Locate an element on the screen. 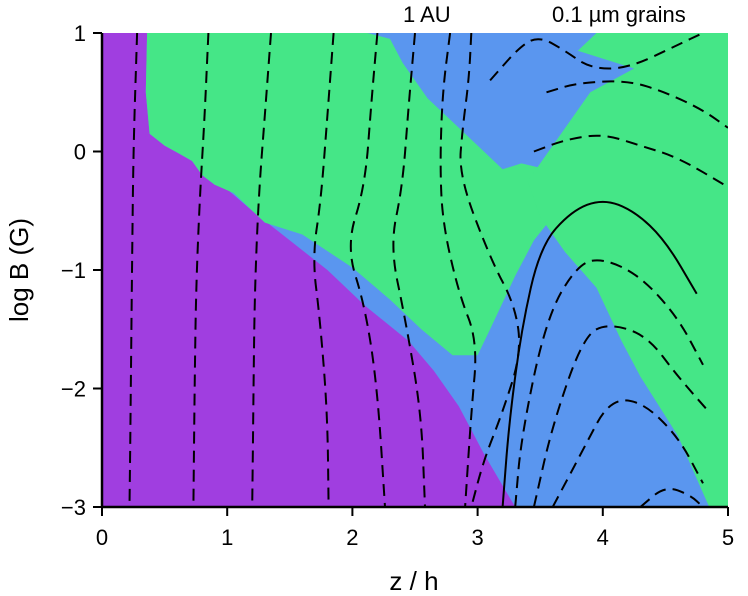  x-tick-label-5: 5 is located at coordinates (728, 537).